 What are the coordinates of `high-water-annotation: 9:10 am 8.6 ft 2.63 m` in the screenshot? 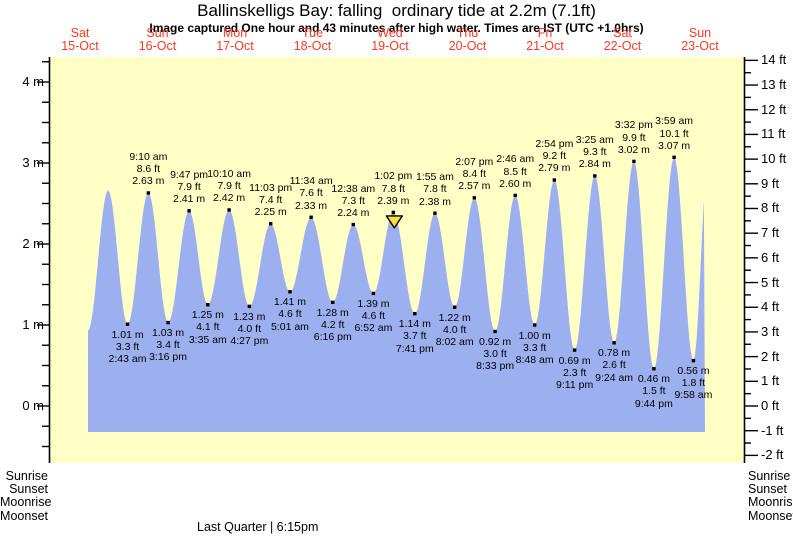 It's located at (148, 169).